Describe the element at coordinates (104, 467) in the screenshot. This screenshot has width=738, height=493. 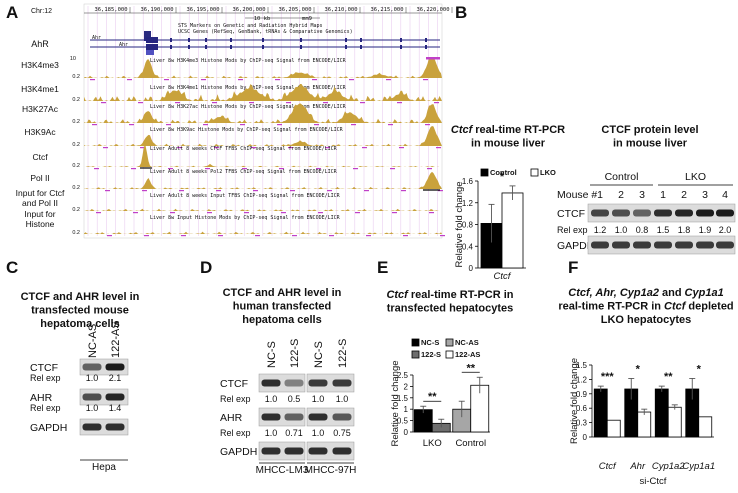
I see `footer-label: Hepa` at that location.